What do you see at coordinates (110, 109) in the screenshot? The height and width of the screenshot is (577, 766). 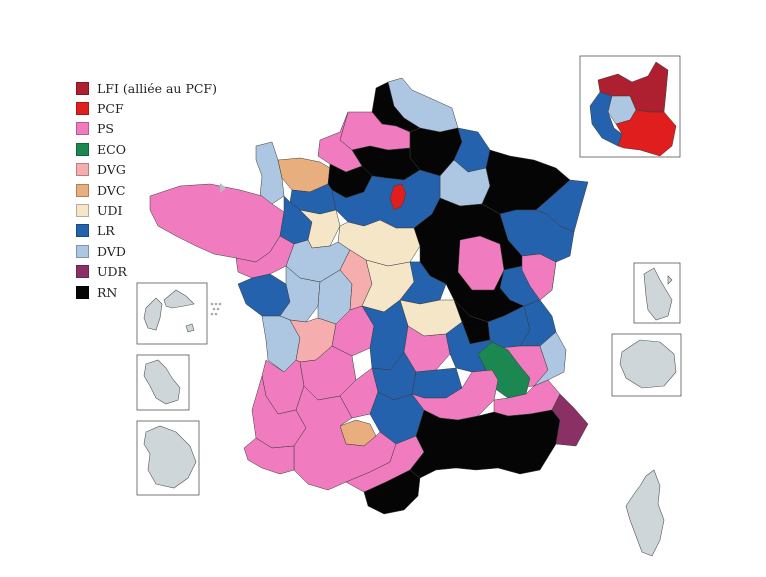 I see `legend-label: PCF` at bounding box center [110, 109].